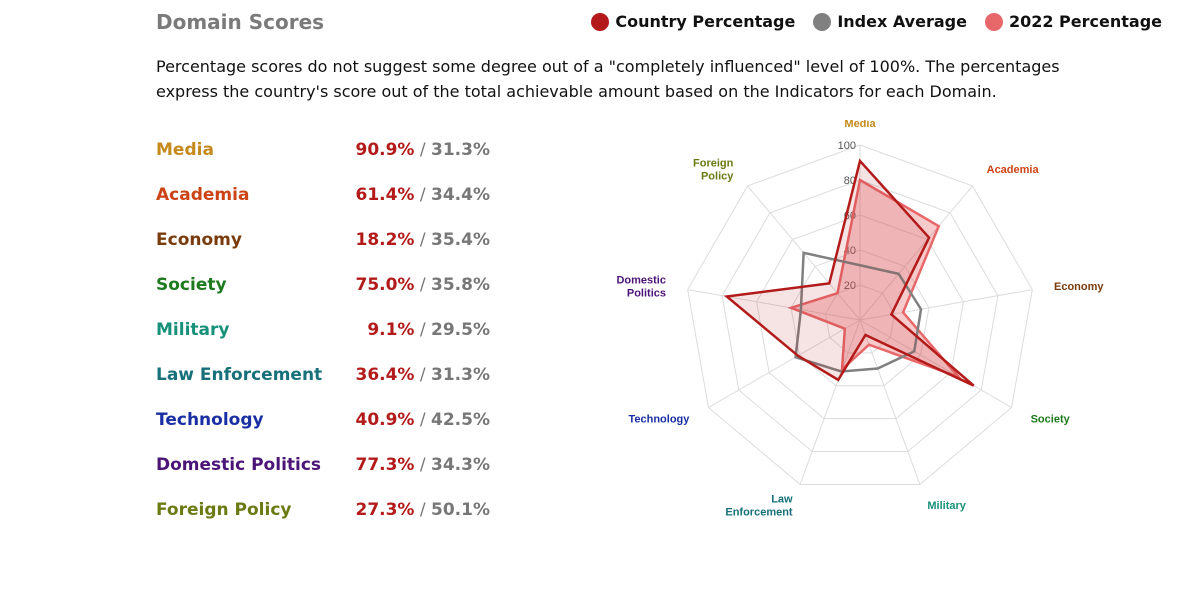  I want to click on country-percentage: 90.9%, so click(385, 150).